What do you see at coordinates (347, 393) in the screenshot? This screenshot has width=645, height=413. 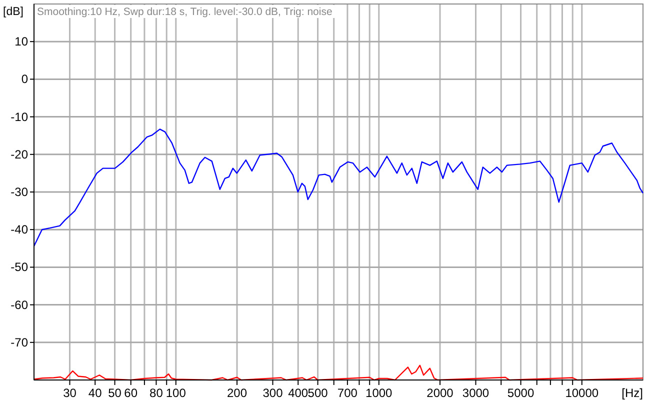 I see `x-tick-label: 700` at bounding box center [347, 393].